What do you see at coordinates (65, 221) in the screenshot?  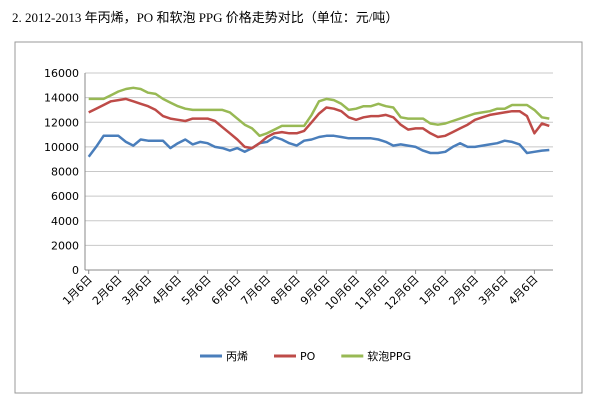 I see `y-tick-label: 4000` at bounding box center [65, 221].